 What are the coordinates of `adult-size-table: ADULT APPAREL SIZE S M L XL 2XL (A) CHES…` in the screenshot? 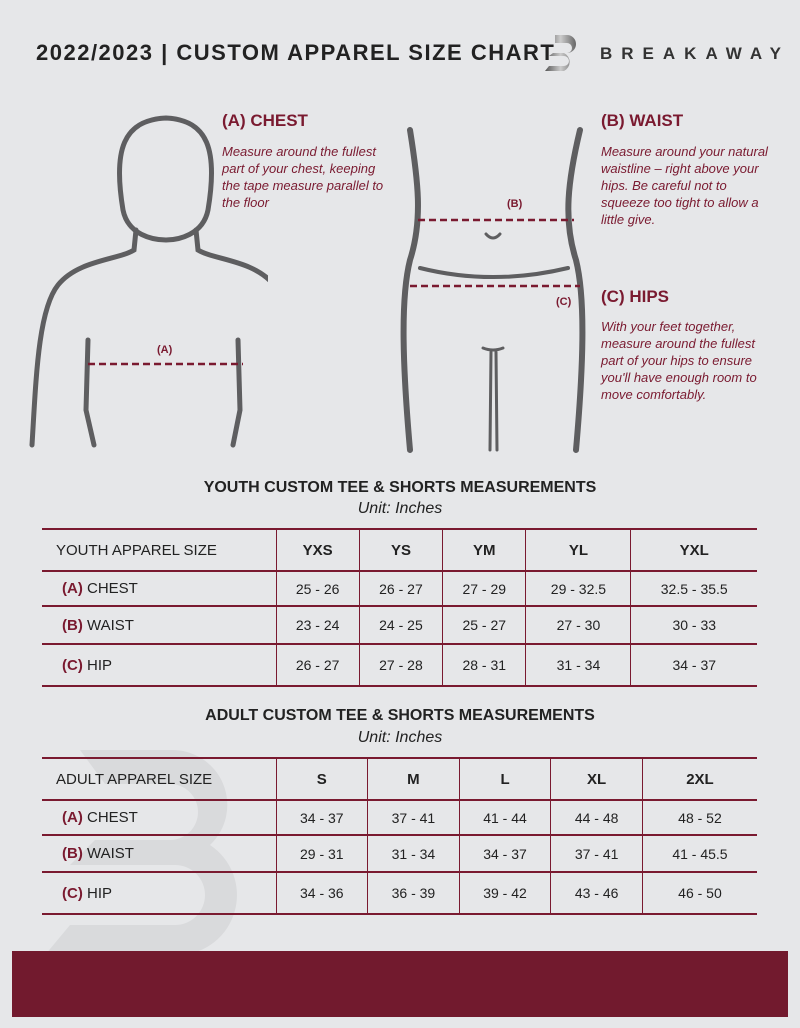 It's located at (399, 836).